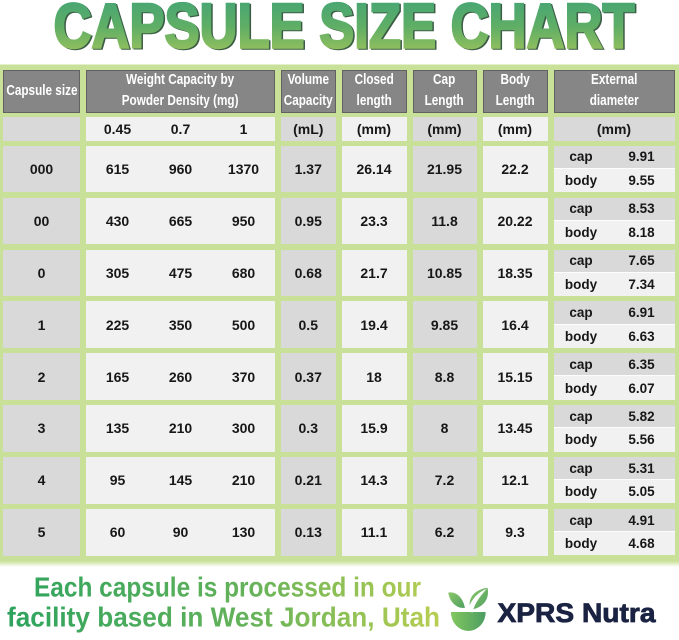  Describe the element at coordinates (223, 616) in the screenshot. I see `svg-text:facility based in West Jordan,: facility based in West Jordan, Utah` at that location.